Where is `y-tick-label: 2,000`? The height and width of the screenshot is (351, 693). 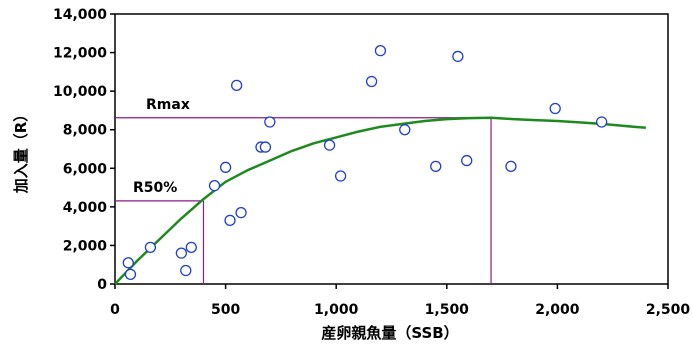
y-tick-label: 2,000 is located at coordinates (85, 246).